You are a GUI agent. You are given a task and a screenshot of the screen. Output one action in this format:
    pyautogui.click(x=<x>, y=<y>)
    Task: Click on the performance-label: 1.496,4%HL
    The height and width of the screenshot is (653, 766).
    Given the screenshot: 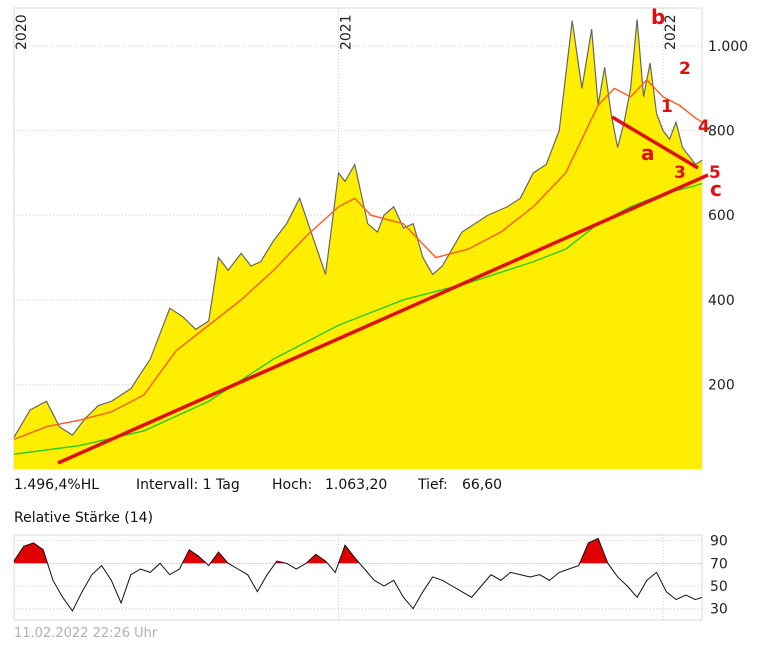 What is the action you would take?
    pyautogui.click(x=57, y=485)
    